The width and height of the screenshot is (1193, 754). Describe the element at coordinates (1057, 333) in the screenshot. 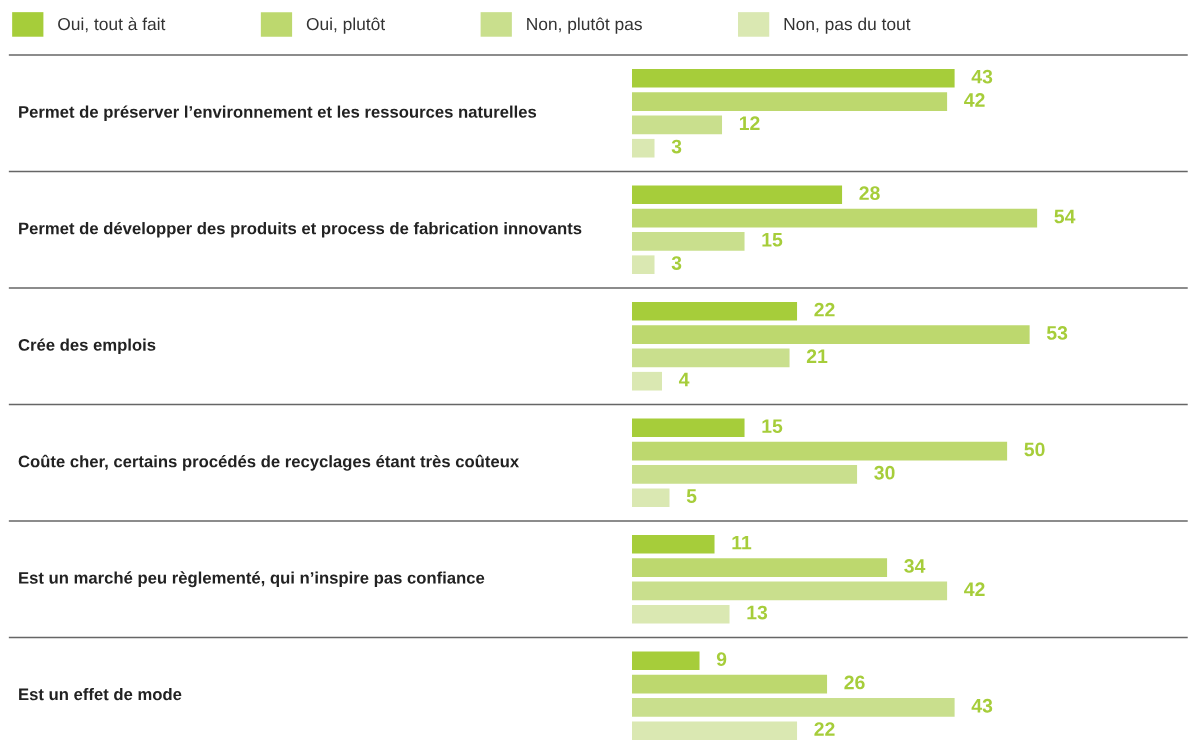

I see `data-label: 53` at that location.